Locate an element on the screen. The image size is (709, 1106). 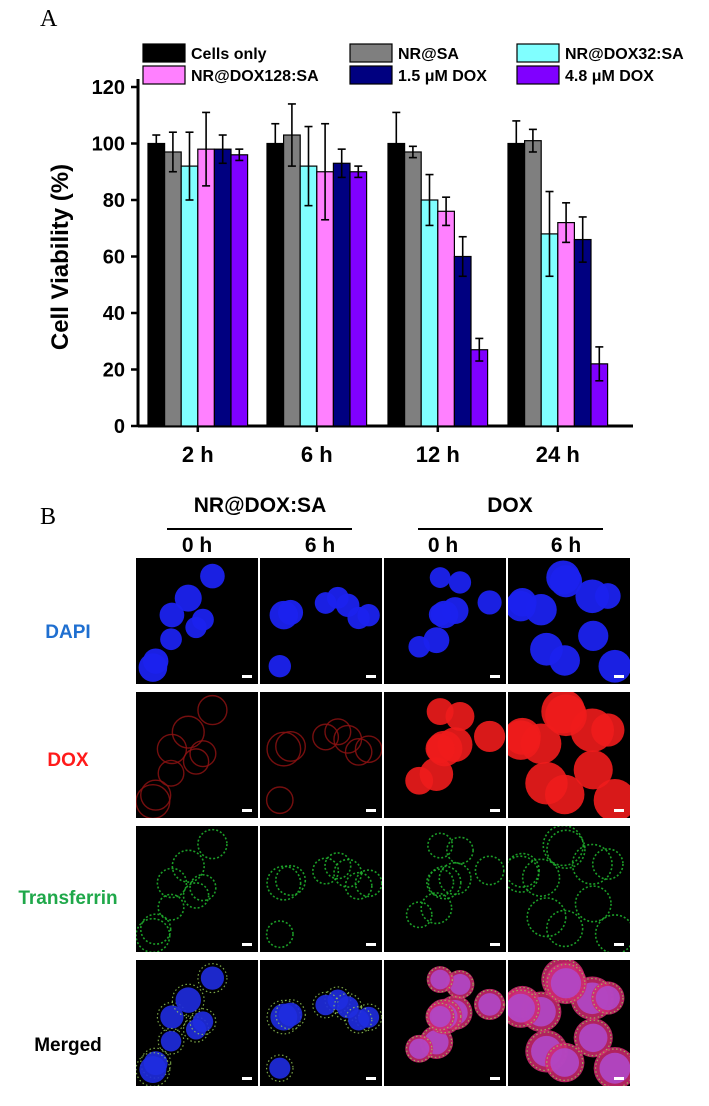
legend-label: NR@DOX128:SA is located at coordinates (255, 76).